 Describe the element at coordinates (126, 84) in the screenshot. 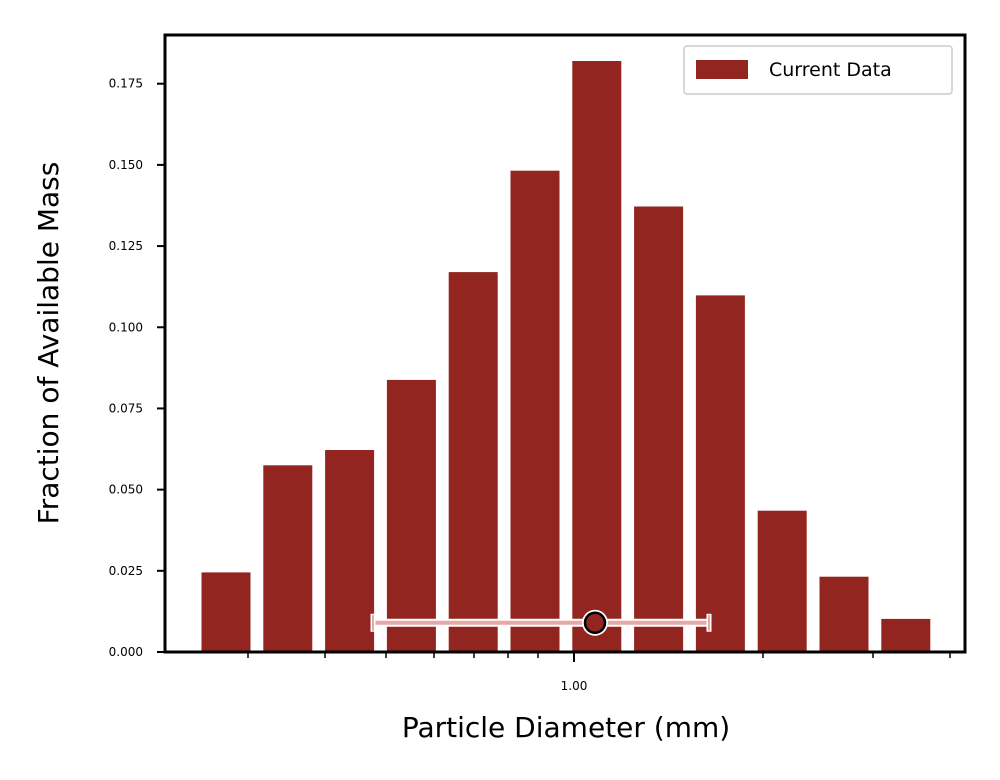

I see `y-tick-label-8: 0.175` at that location.